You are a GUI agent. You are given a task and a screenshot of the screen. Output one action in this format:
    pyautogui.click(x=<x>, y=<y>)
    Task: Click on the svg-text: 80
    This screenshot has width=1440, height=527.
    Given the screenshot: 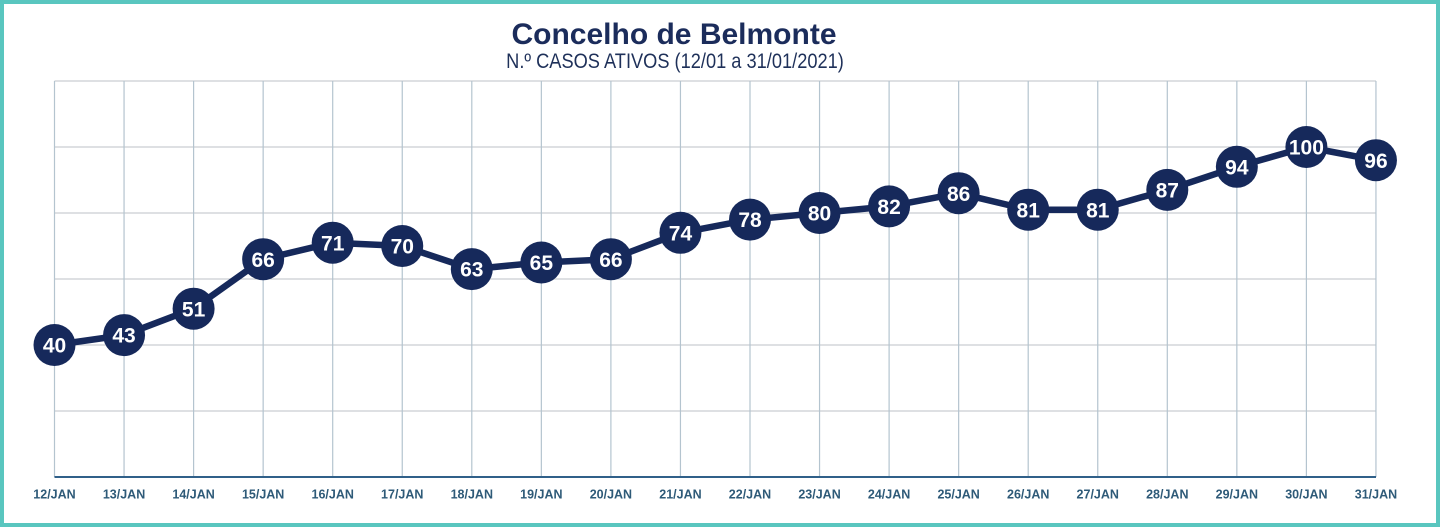 What is the action you would take?
    pyautogui.click(x=819, y=214)
    